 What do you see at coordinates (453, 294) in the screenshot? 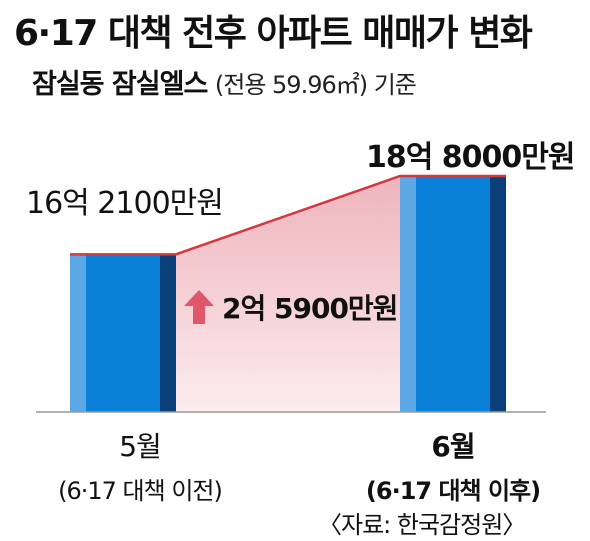
I see `bar-june` at bounding box center [453, 294].